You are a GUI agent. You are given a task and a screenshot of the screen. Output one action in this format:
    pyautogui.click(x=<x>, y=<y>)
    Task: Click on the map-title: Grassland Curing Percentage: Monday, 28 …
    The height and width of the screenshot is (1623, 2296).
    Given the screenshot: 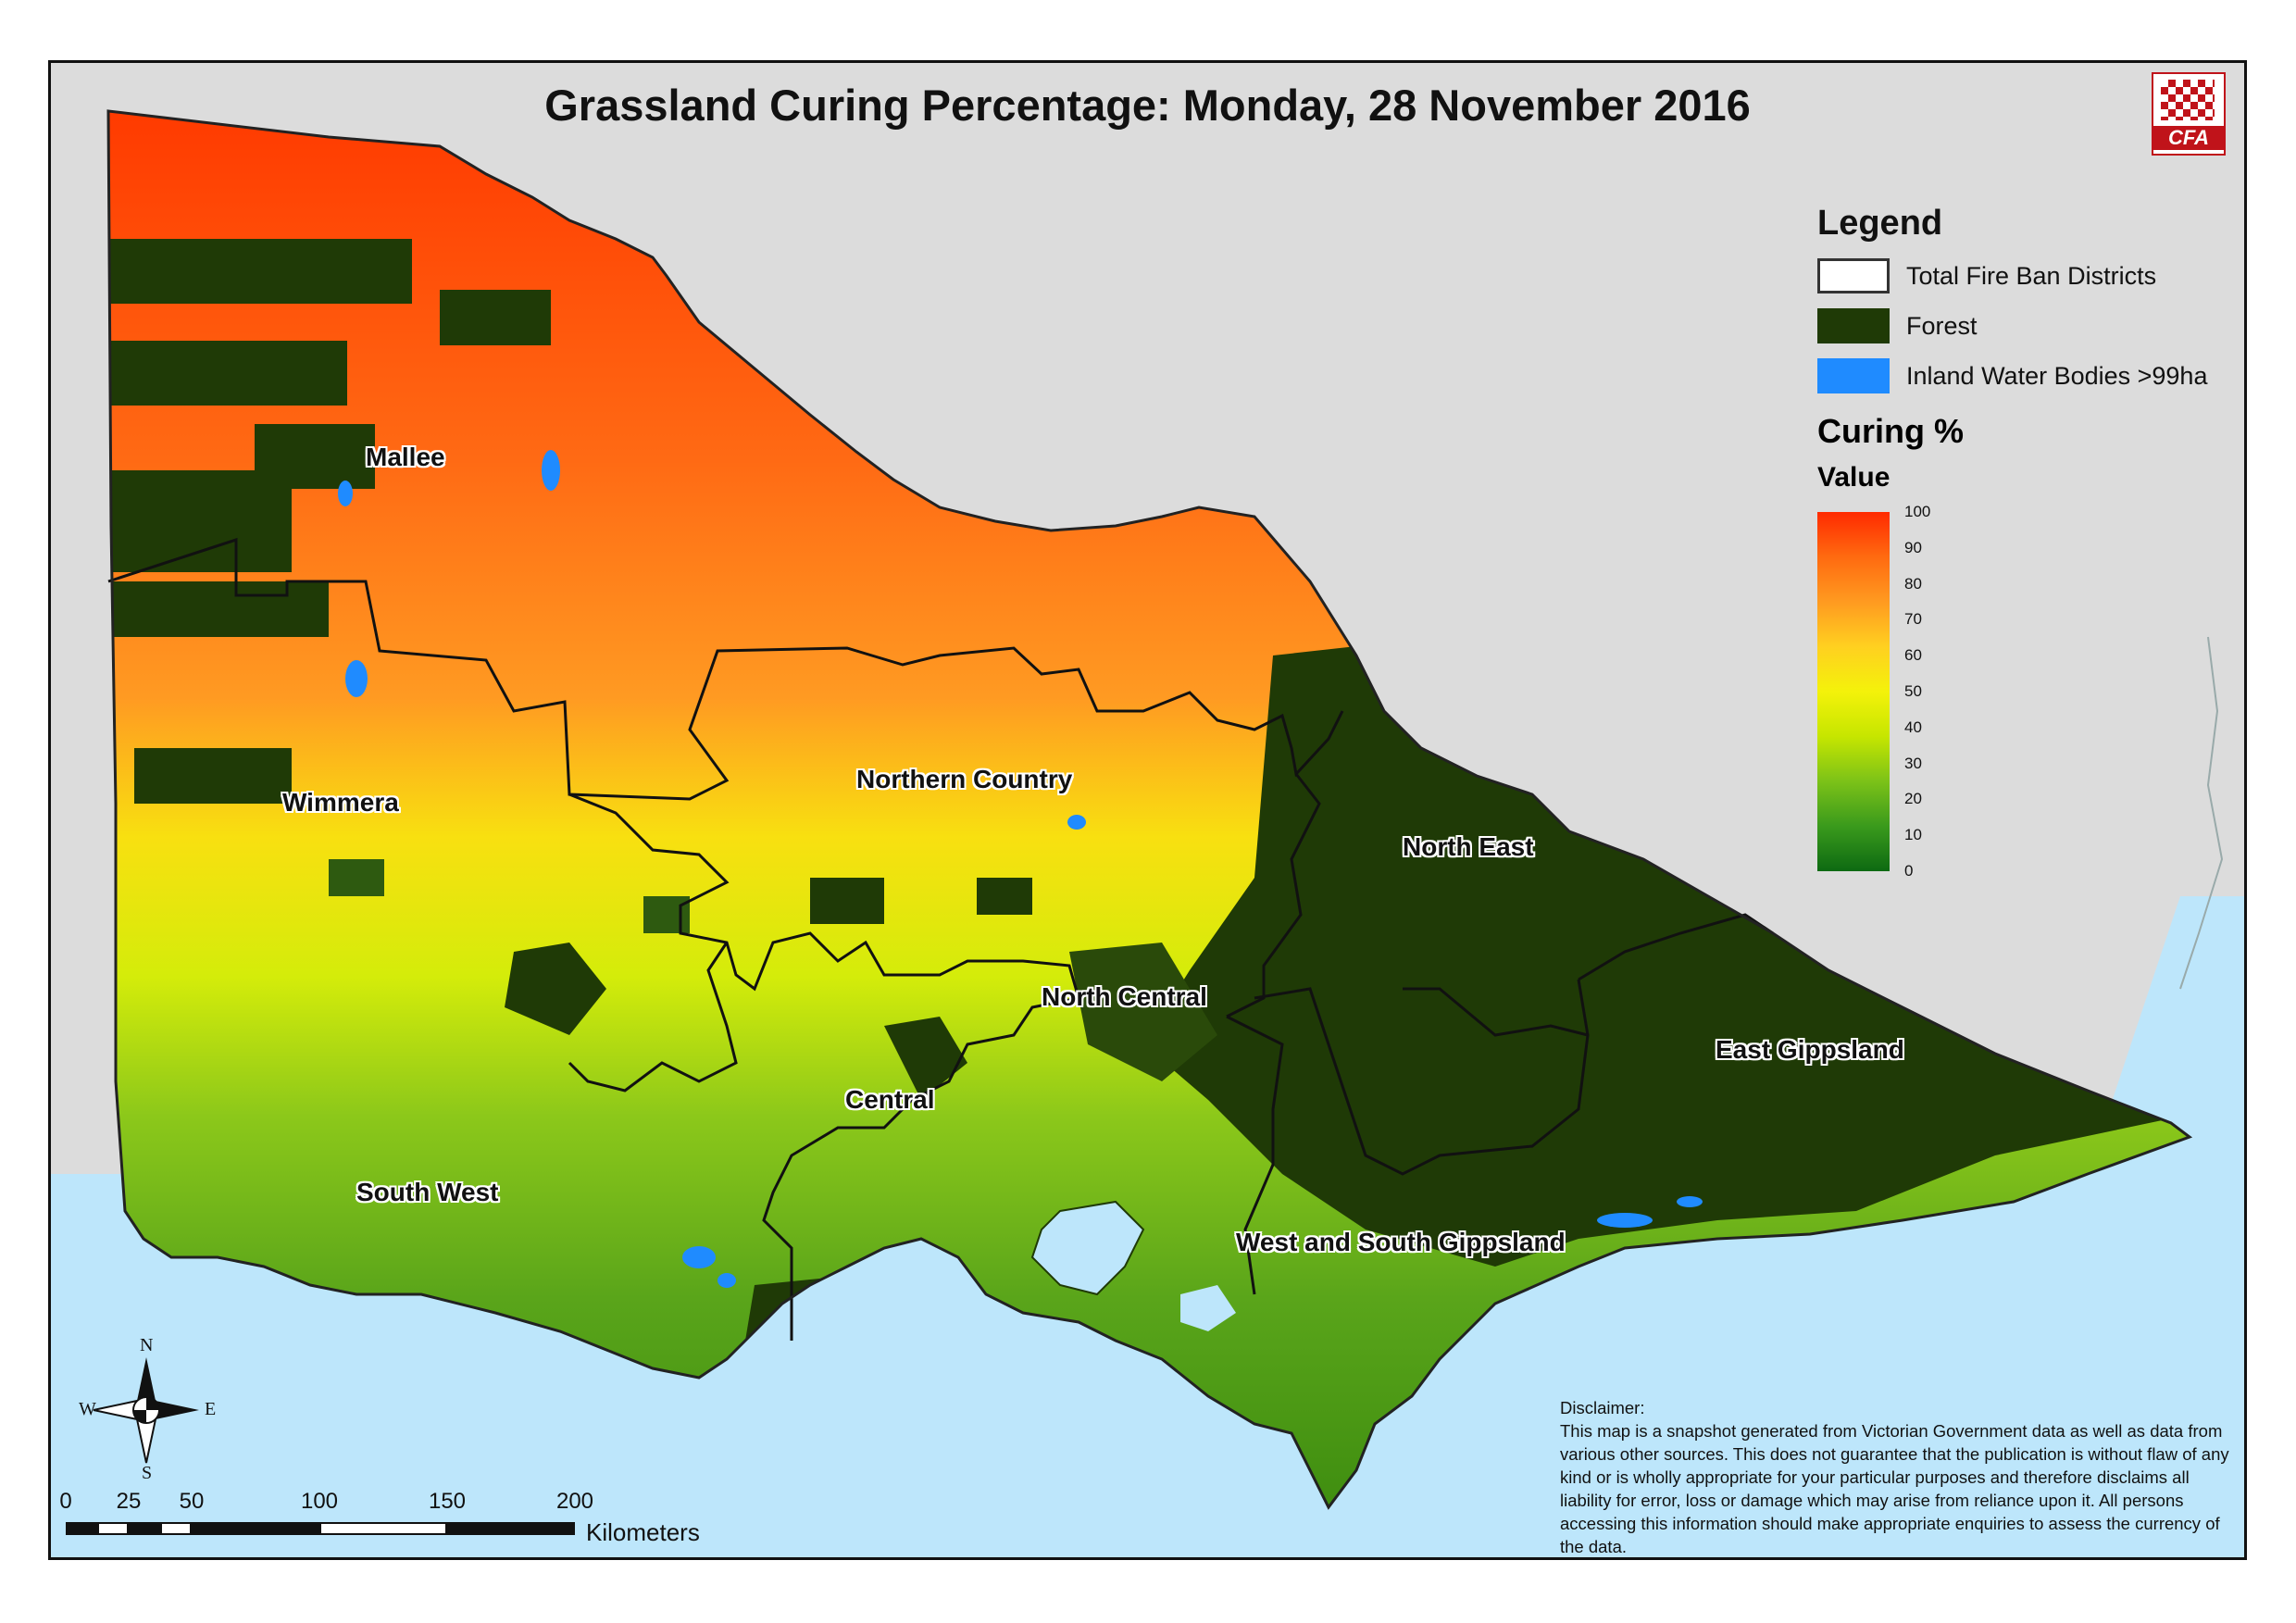 What is the action you would take?
    pyautogui.click(x=1147, y=105)
    